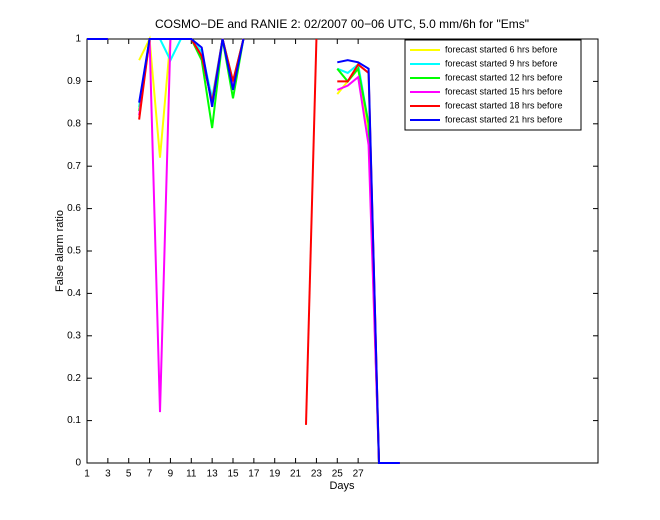 Image resolution: width=660 pixels, height=520 pixels. I want to click on x-tick-label: 3, so click(108, 474).